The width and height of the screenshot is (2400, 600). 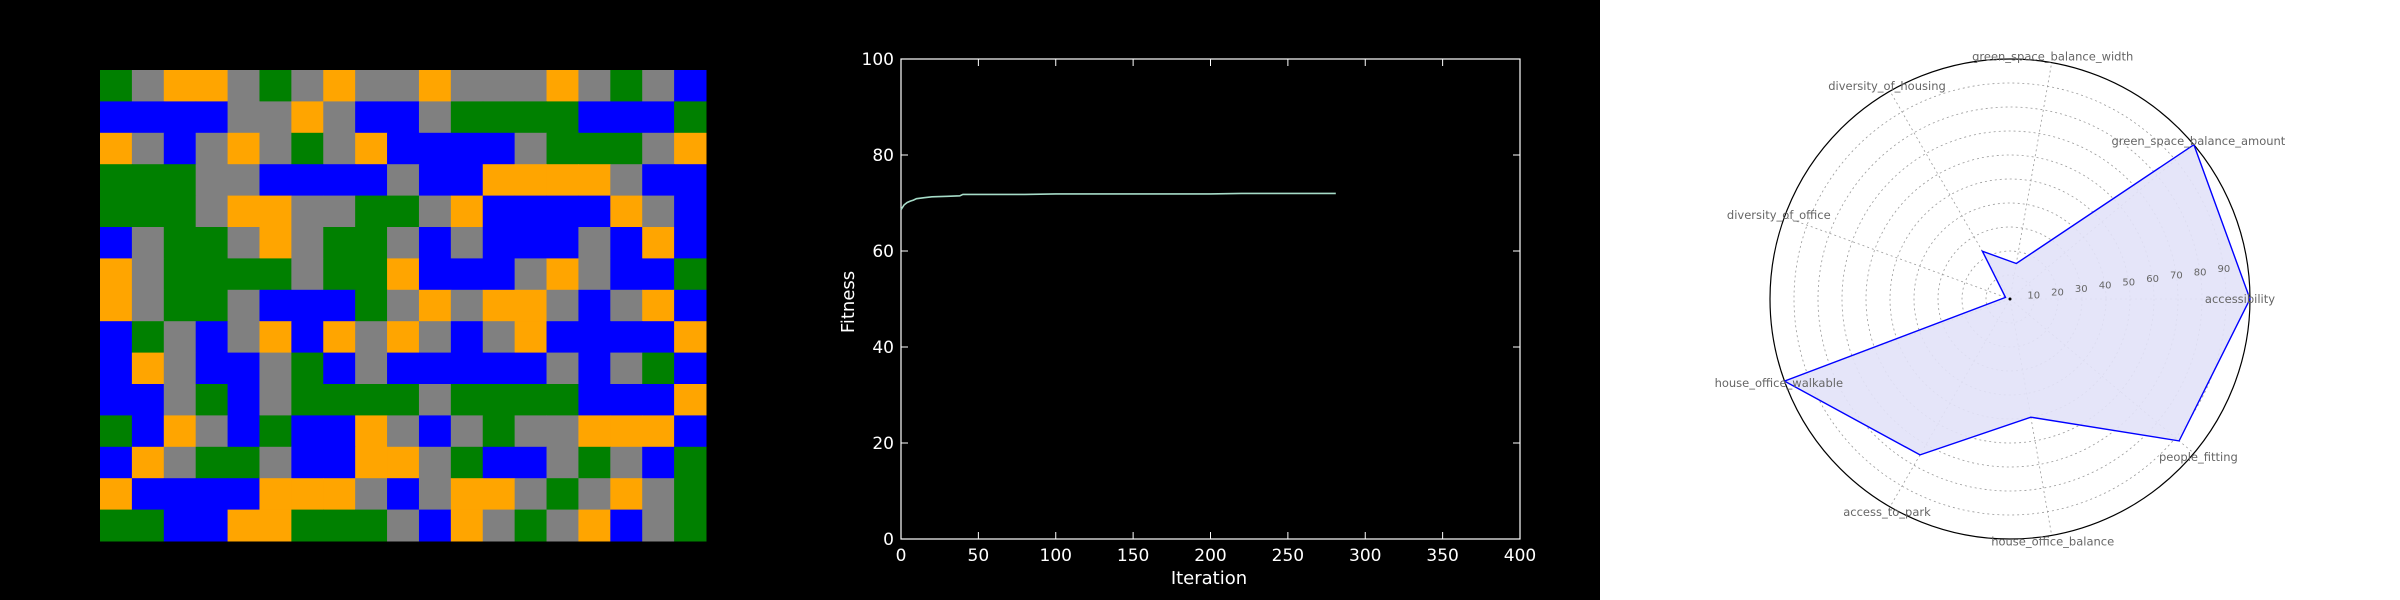 I want to click on radar-r-tick-label: 50, so click(x=2128, y=282).